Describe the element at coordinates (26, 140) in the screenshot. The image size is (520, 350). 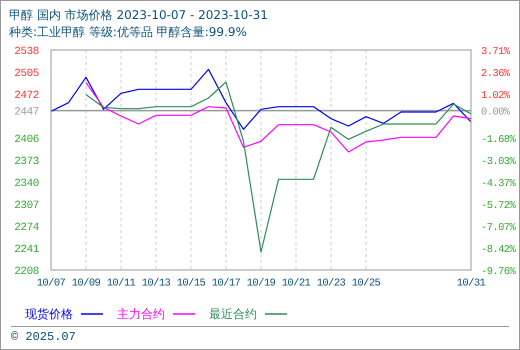
I see `y-tick-label: 2406` at that location.